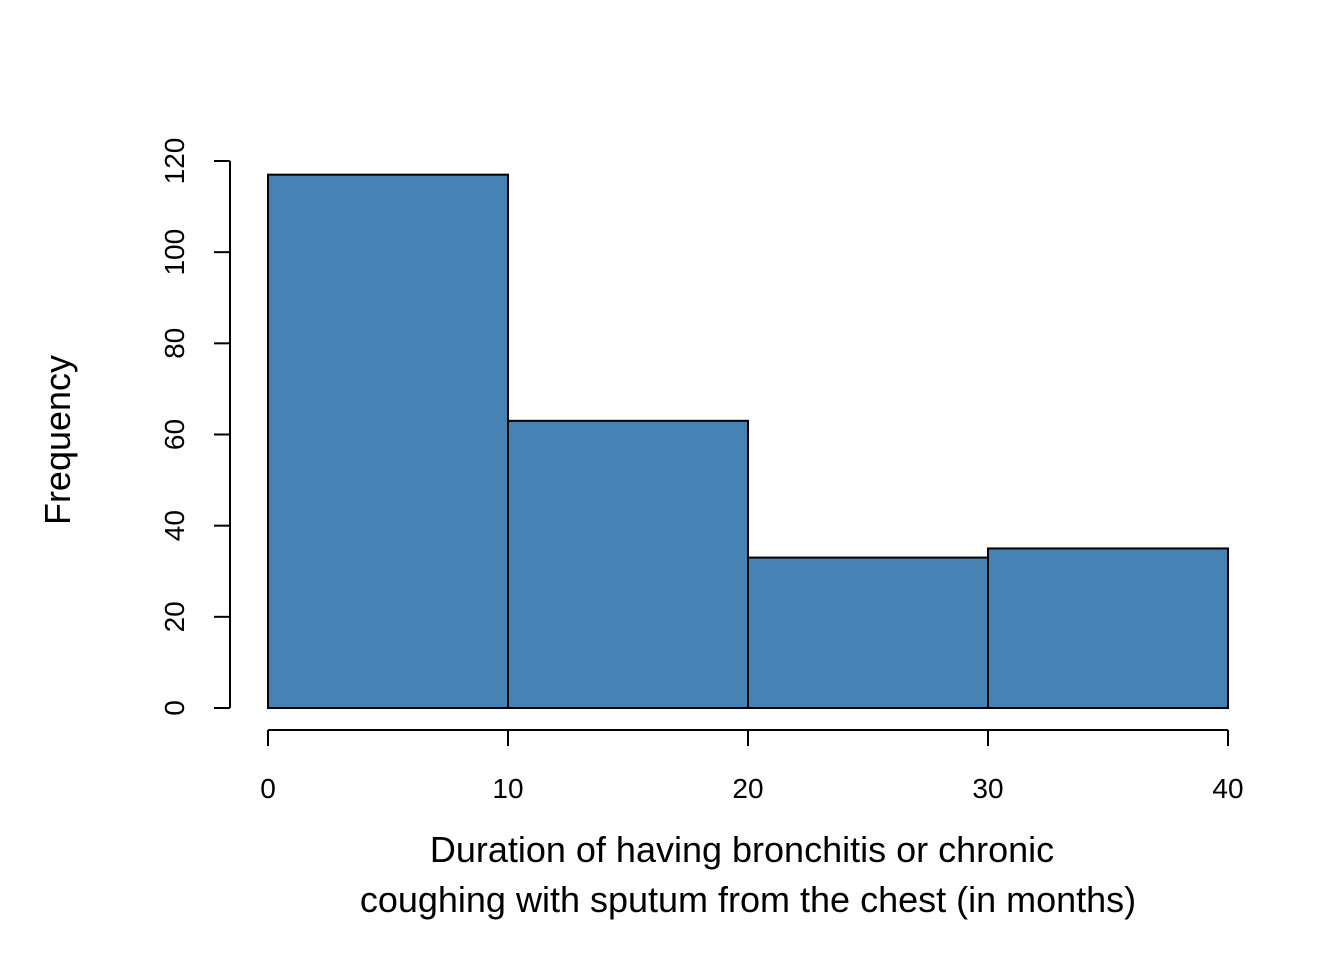  I want to click on x-axis: 0 10 20 30 40, so click(752, 766).